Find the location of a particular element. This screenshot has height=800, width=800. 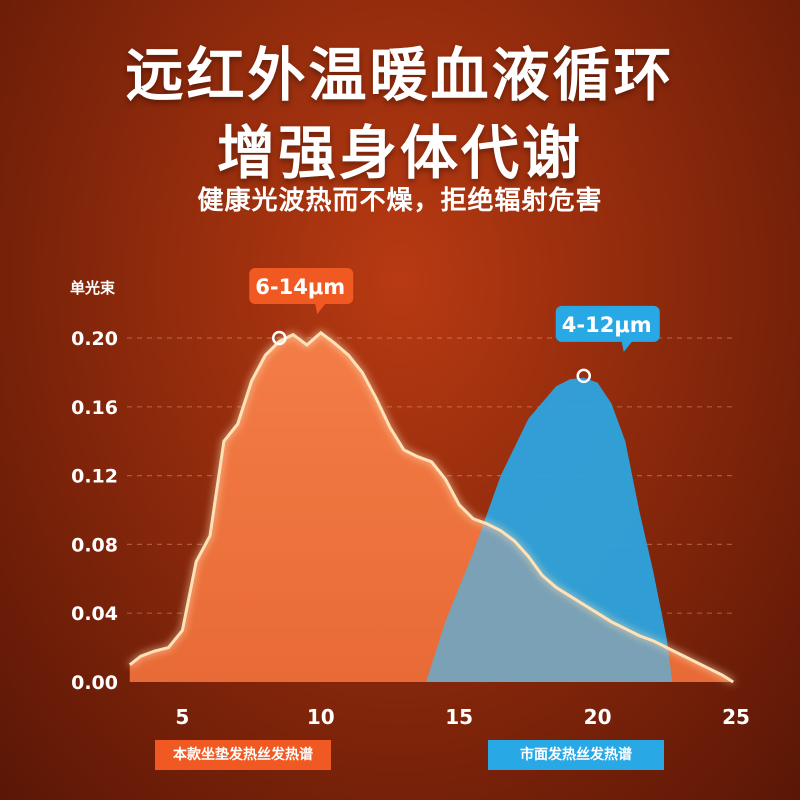

title-line-1: 远红外温暖血液循环 is located at coordinates (400, 75).